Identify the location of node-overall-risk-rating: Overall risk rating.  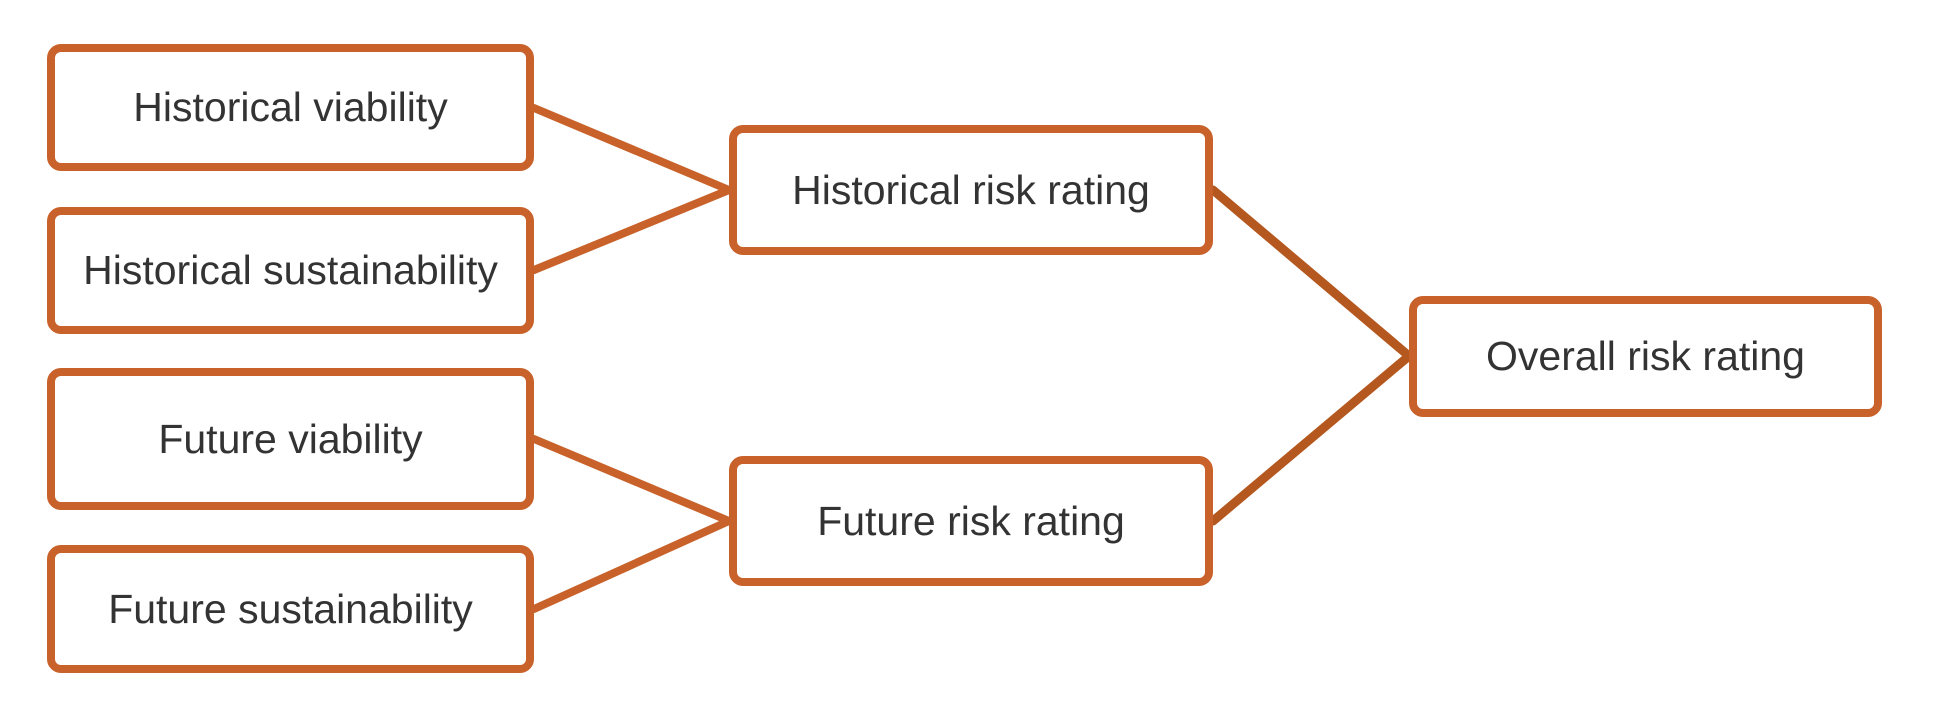
(1645, 356).